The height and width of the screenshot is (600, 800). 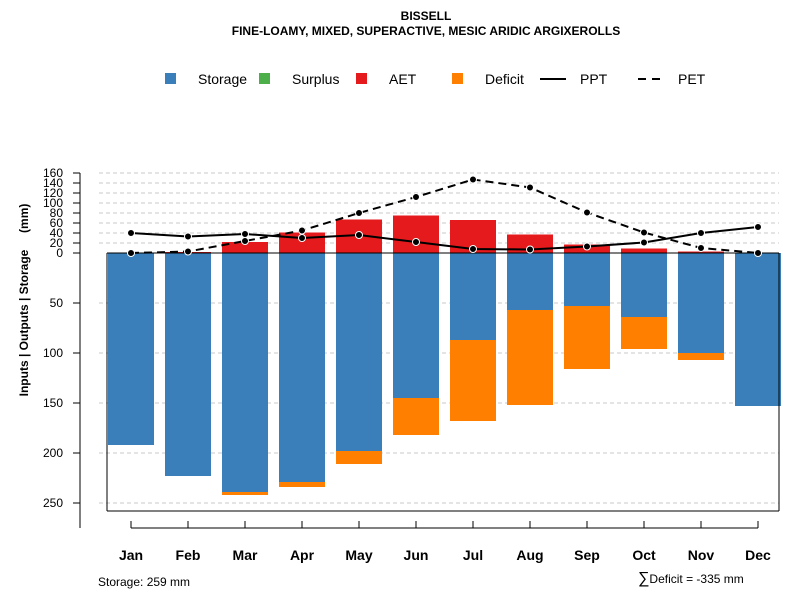 I want to click on aet-bar-mar, so click(x=245, y=247).